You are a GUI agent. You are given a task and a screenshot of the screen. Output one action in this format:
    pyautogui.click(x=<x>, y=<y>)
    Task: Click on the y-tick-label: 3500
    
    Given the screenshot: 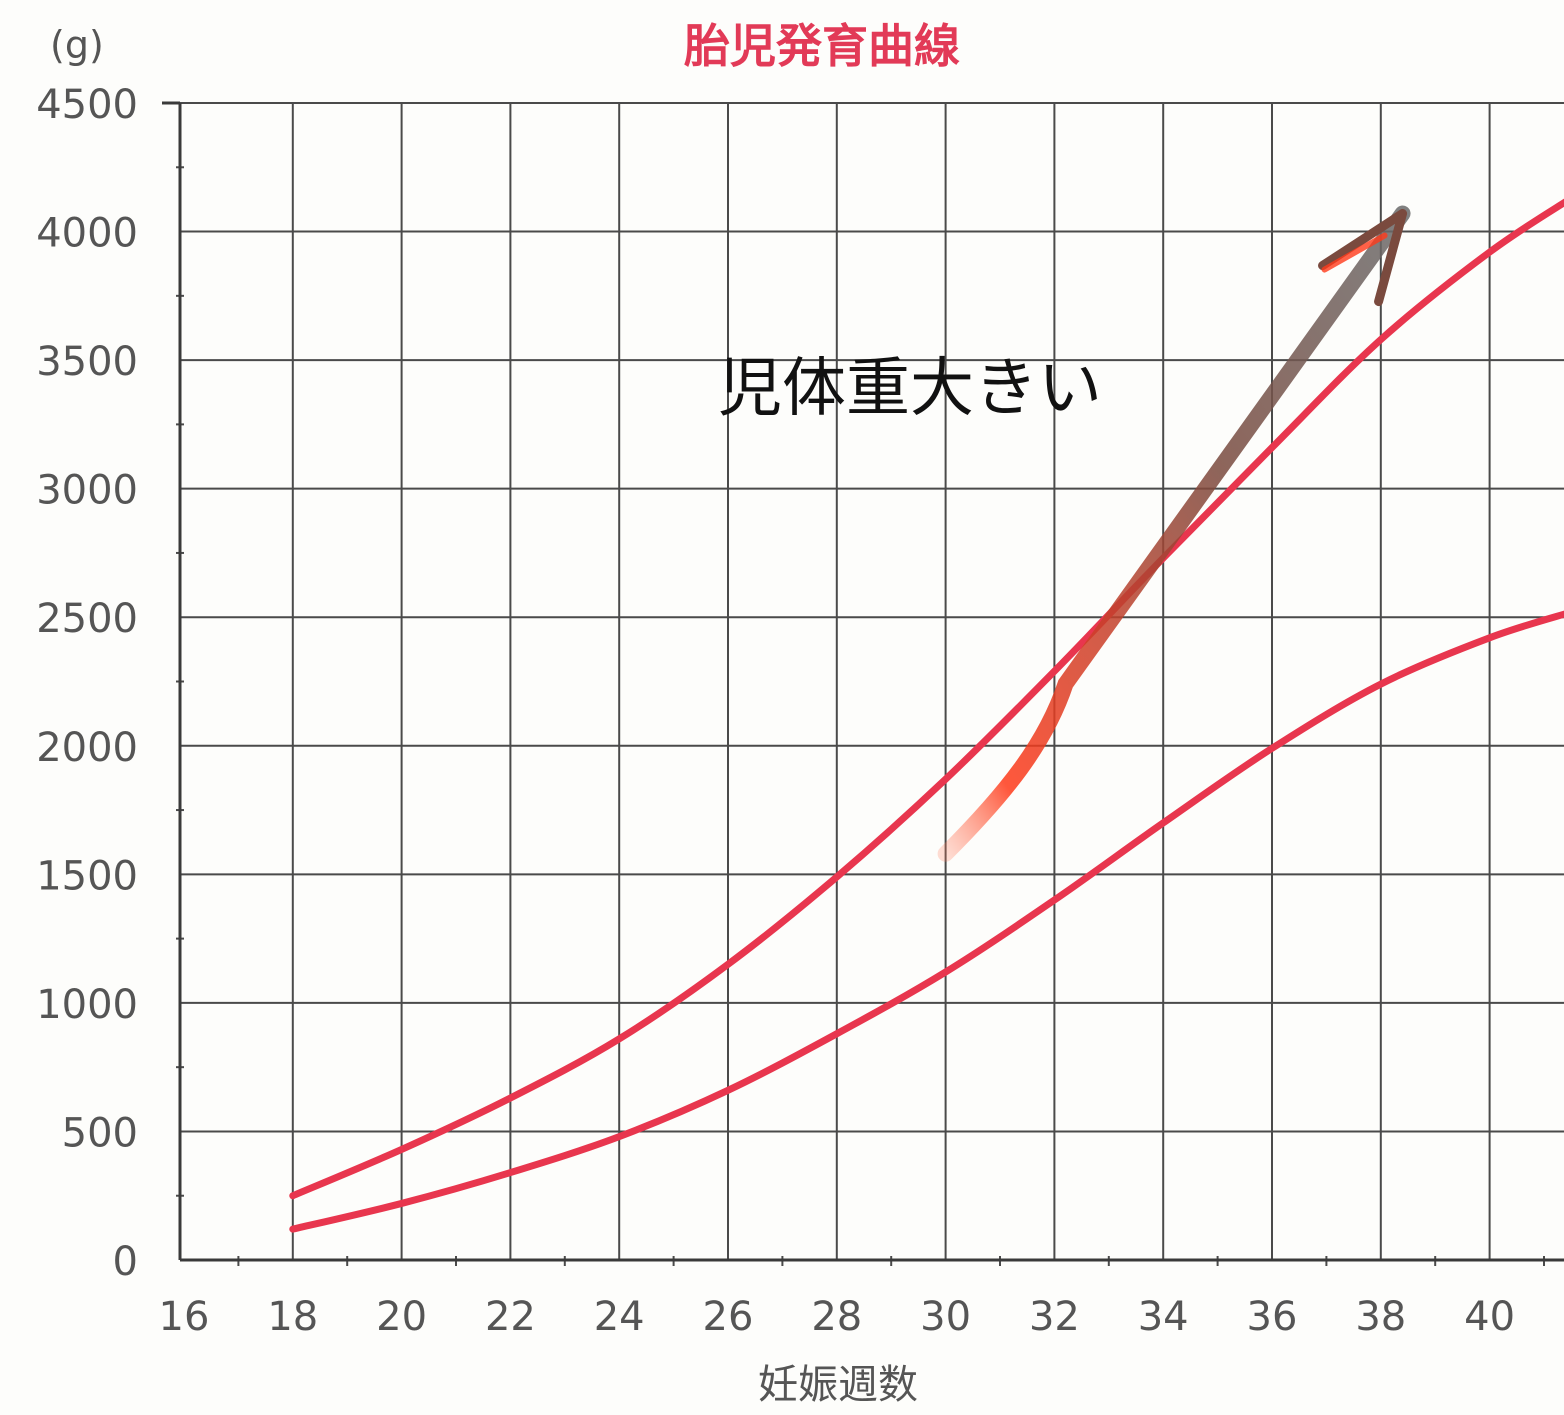 What is the action you would take?
    pyautogui.click(x=87, y=362)
    